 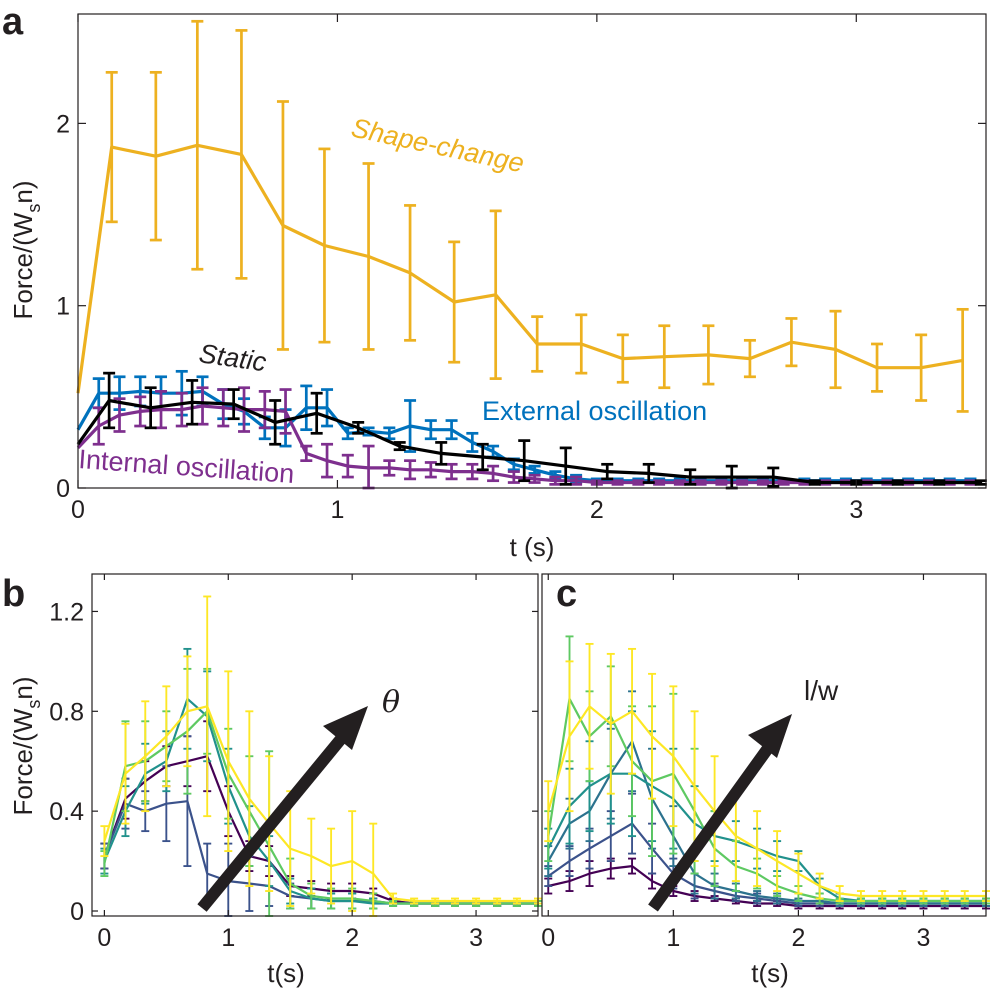 What do you see at coordinates (66, 612) in the screenshot?
I see `y-tick-label: 1.2` at bounding box center [66, 612].